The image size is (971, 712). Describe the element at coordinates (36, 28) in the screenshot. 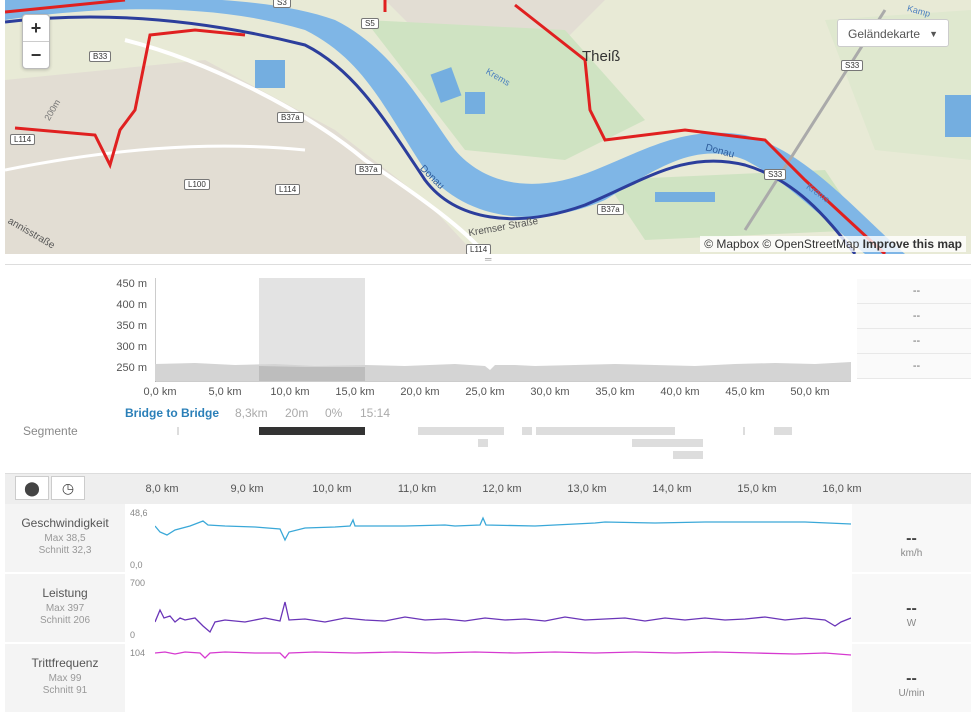

I see `zoom-in-button: +` at that location.